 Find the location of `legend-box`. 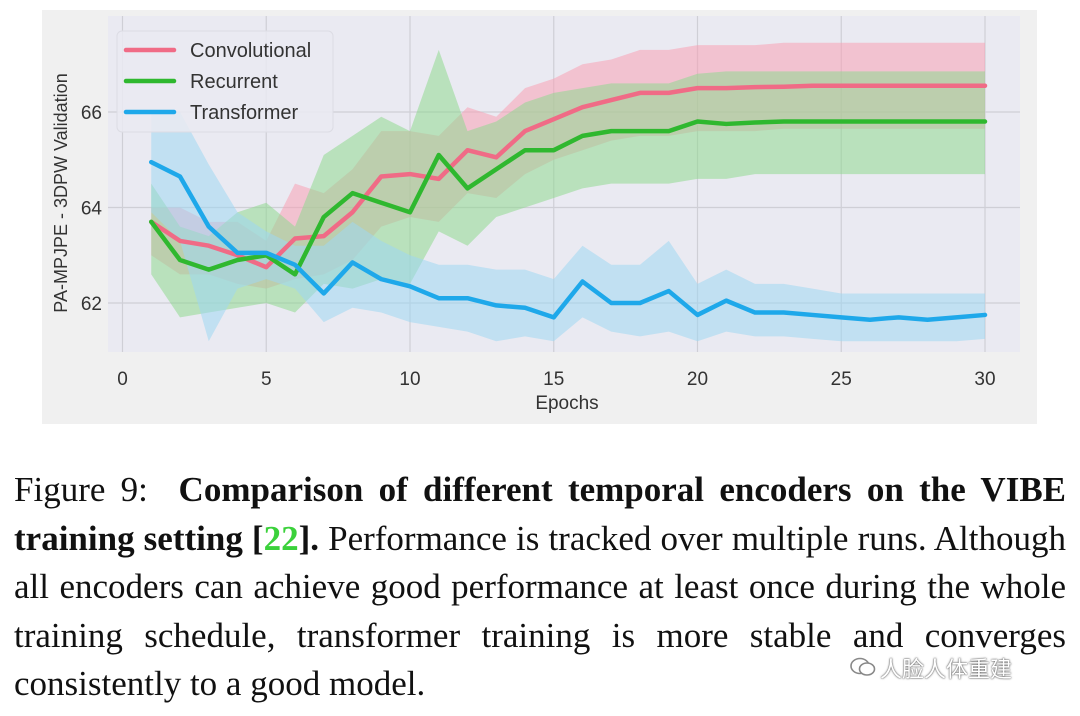

legend-box is located at coordinates (225, 81).